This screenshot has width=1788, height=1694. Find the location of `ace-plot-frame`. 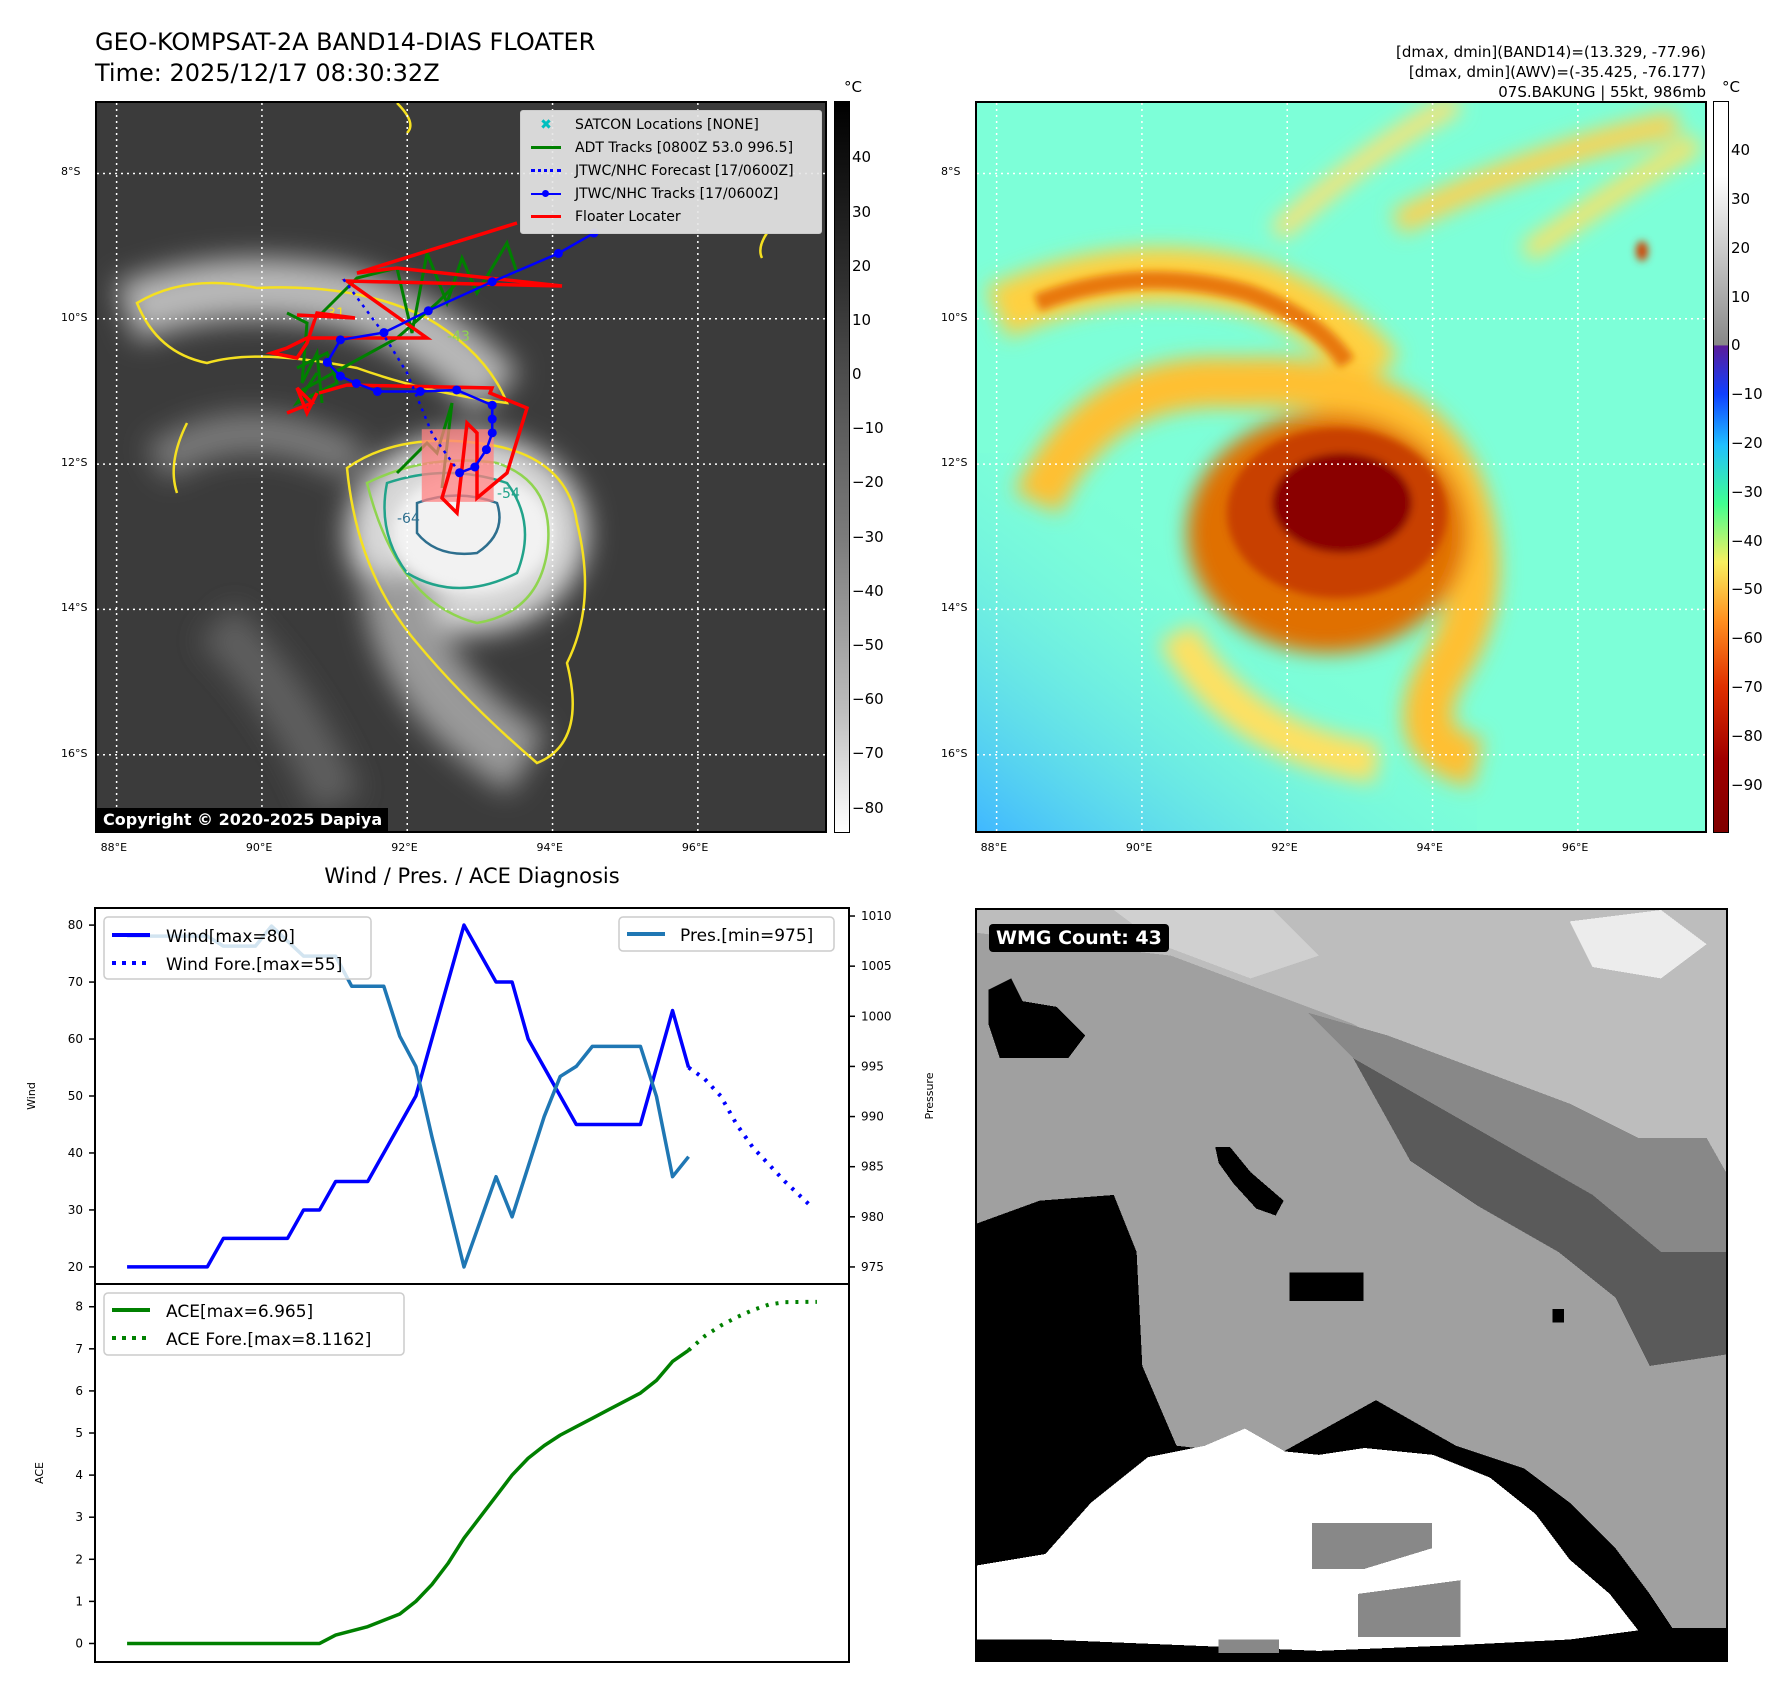

ace-plot-frame is located at coordinates (472, 1473).